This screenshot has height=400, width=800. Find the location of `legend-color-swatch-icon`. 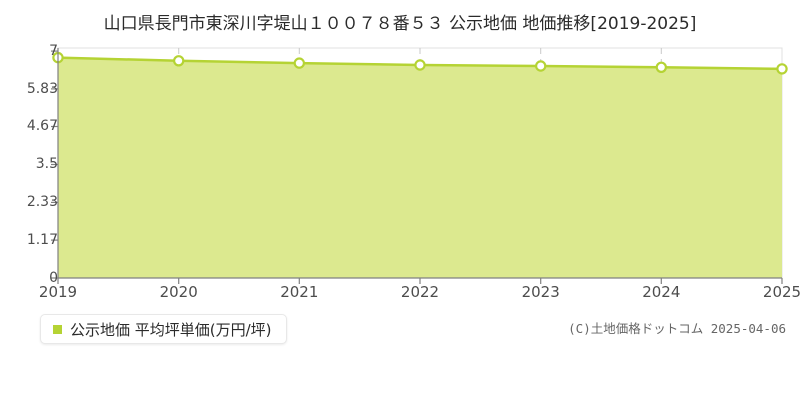

legend-color-swatch-icon is located at coordinates (57, 329).